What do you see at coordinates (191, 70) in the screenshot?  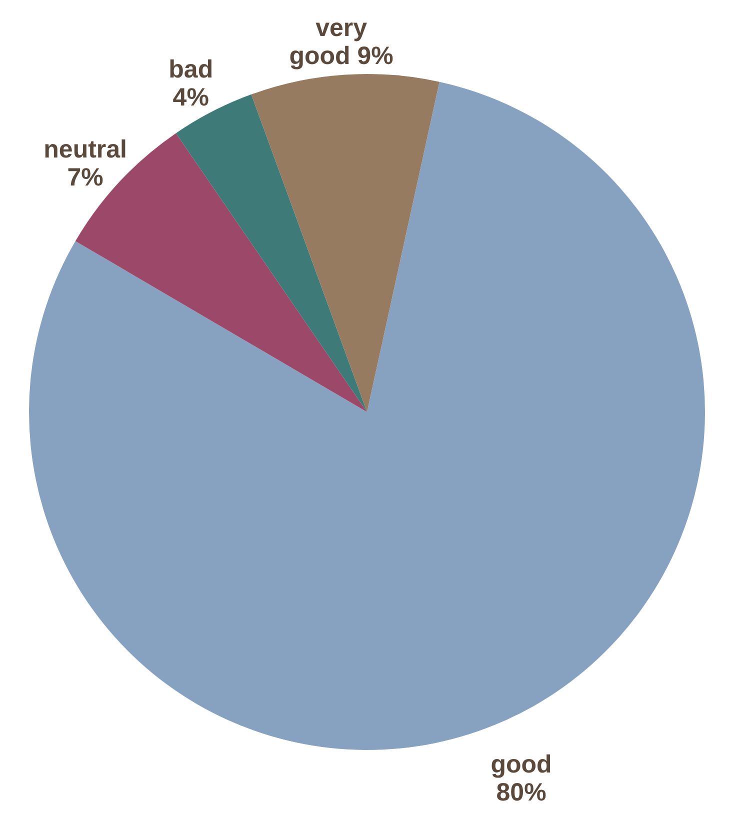 I see `slice-label: bad` at bounding box center [191, 70].